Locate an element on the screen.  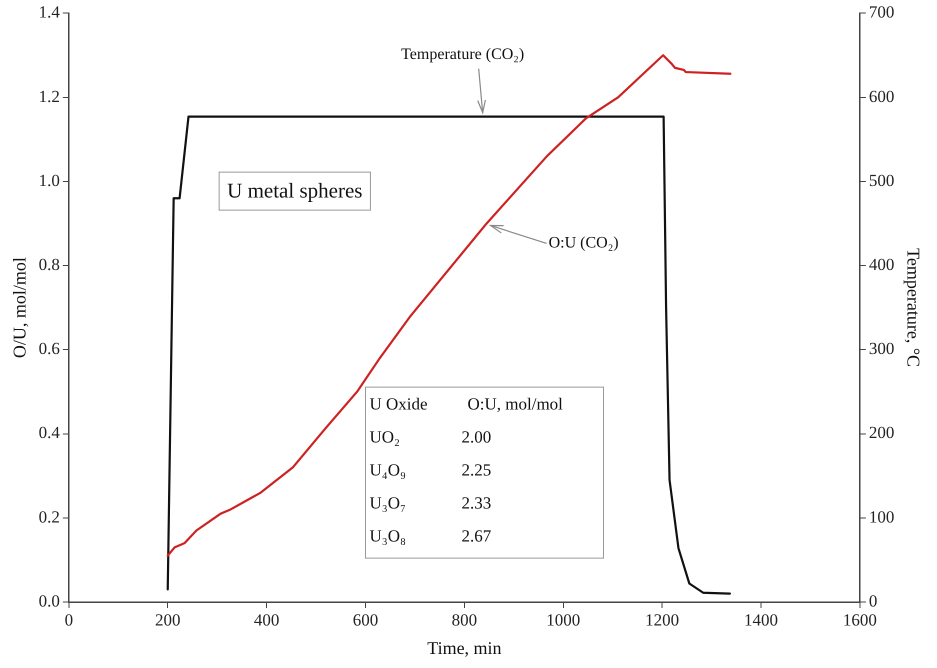
annotation: U Oxide is located at coordinates (398, 404).